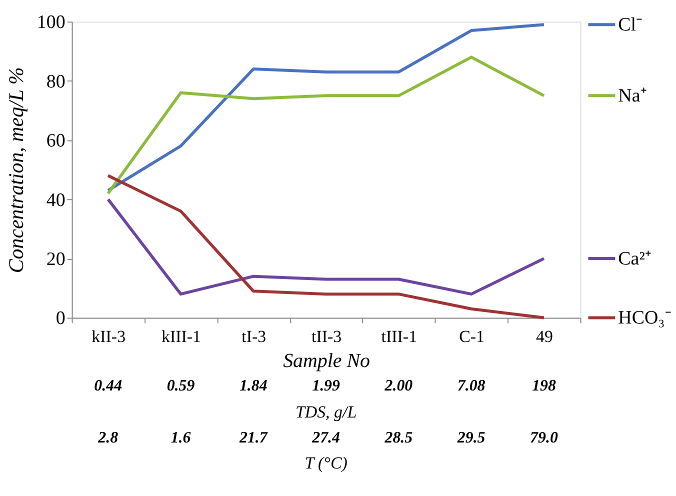 The height and width of the screenshot is (496, 676). I want to click on legend-label: Cl⁻, so click(630, 25).